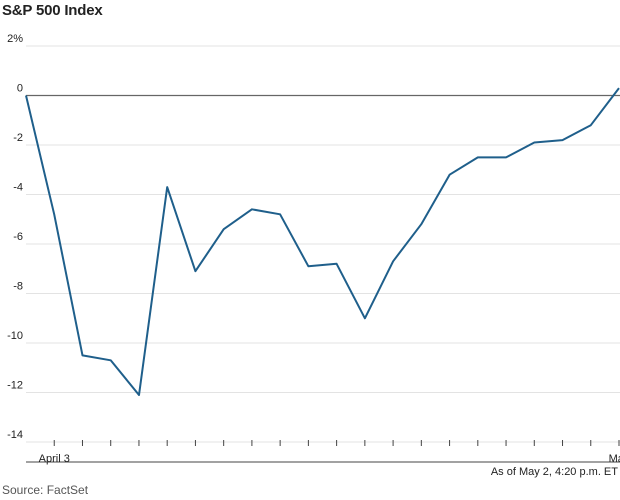 The height and width of the screenshot is (500, 620). I want to click on y-tick-label: 0, so click(20, 89).